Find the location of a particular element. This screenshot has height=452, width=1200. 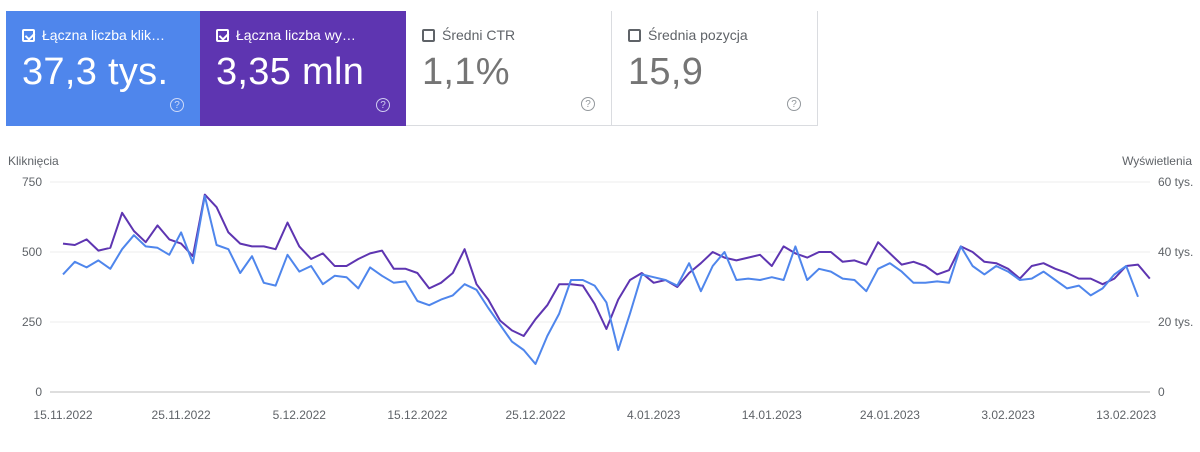

x-axis-tick-label: 25.12.2022 is located at coordinates (535, 415).